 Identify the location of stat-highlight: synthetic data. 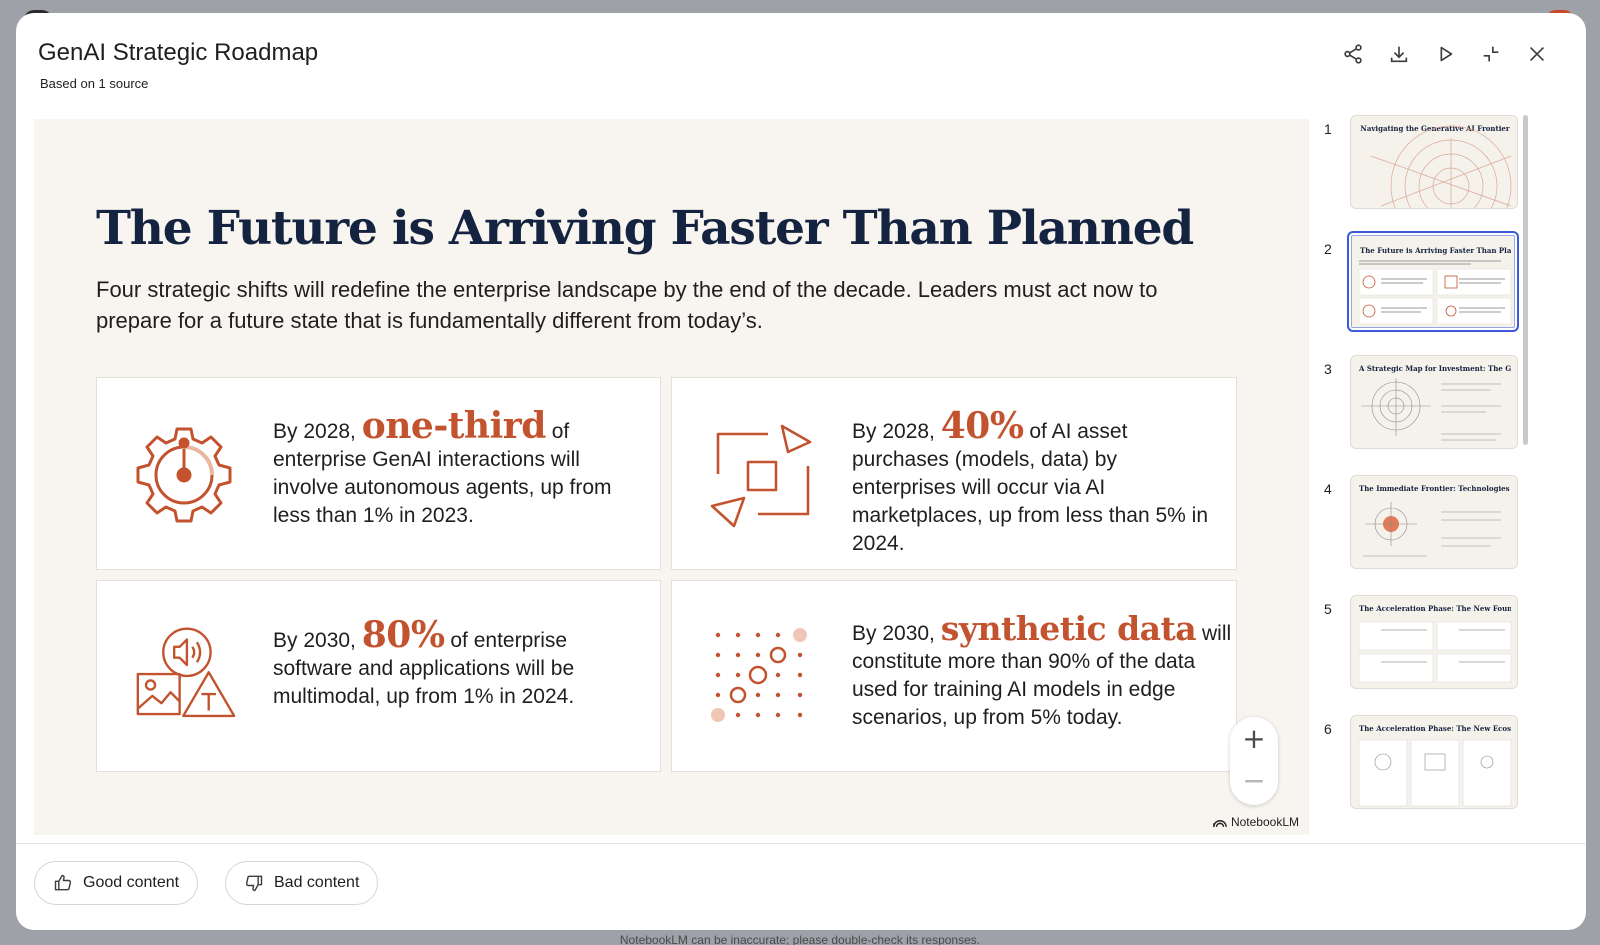
(1068, 628).